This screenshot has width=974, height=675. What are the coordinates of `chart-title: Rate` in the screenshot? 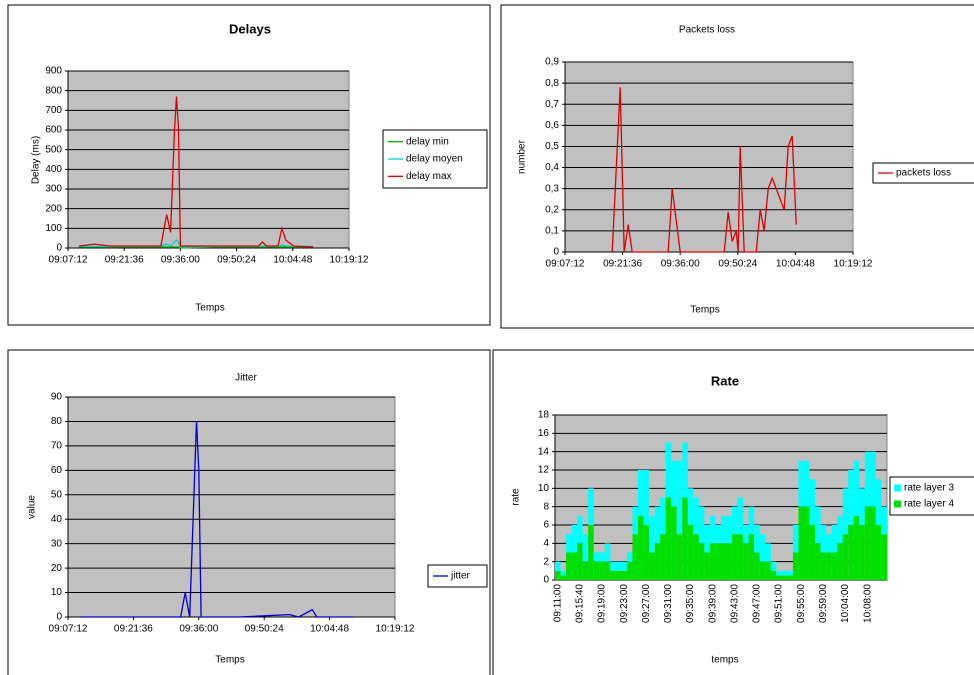 It's located at (725, 380).